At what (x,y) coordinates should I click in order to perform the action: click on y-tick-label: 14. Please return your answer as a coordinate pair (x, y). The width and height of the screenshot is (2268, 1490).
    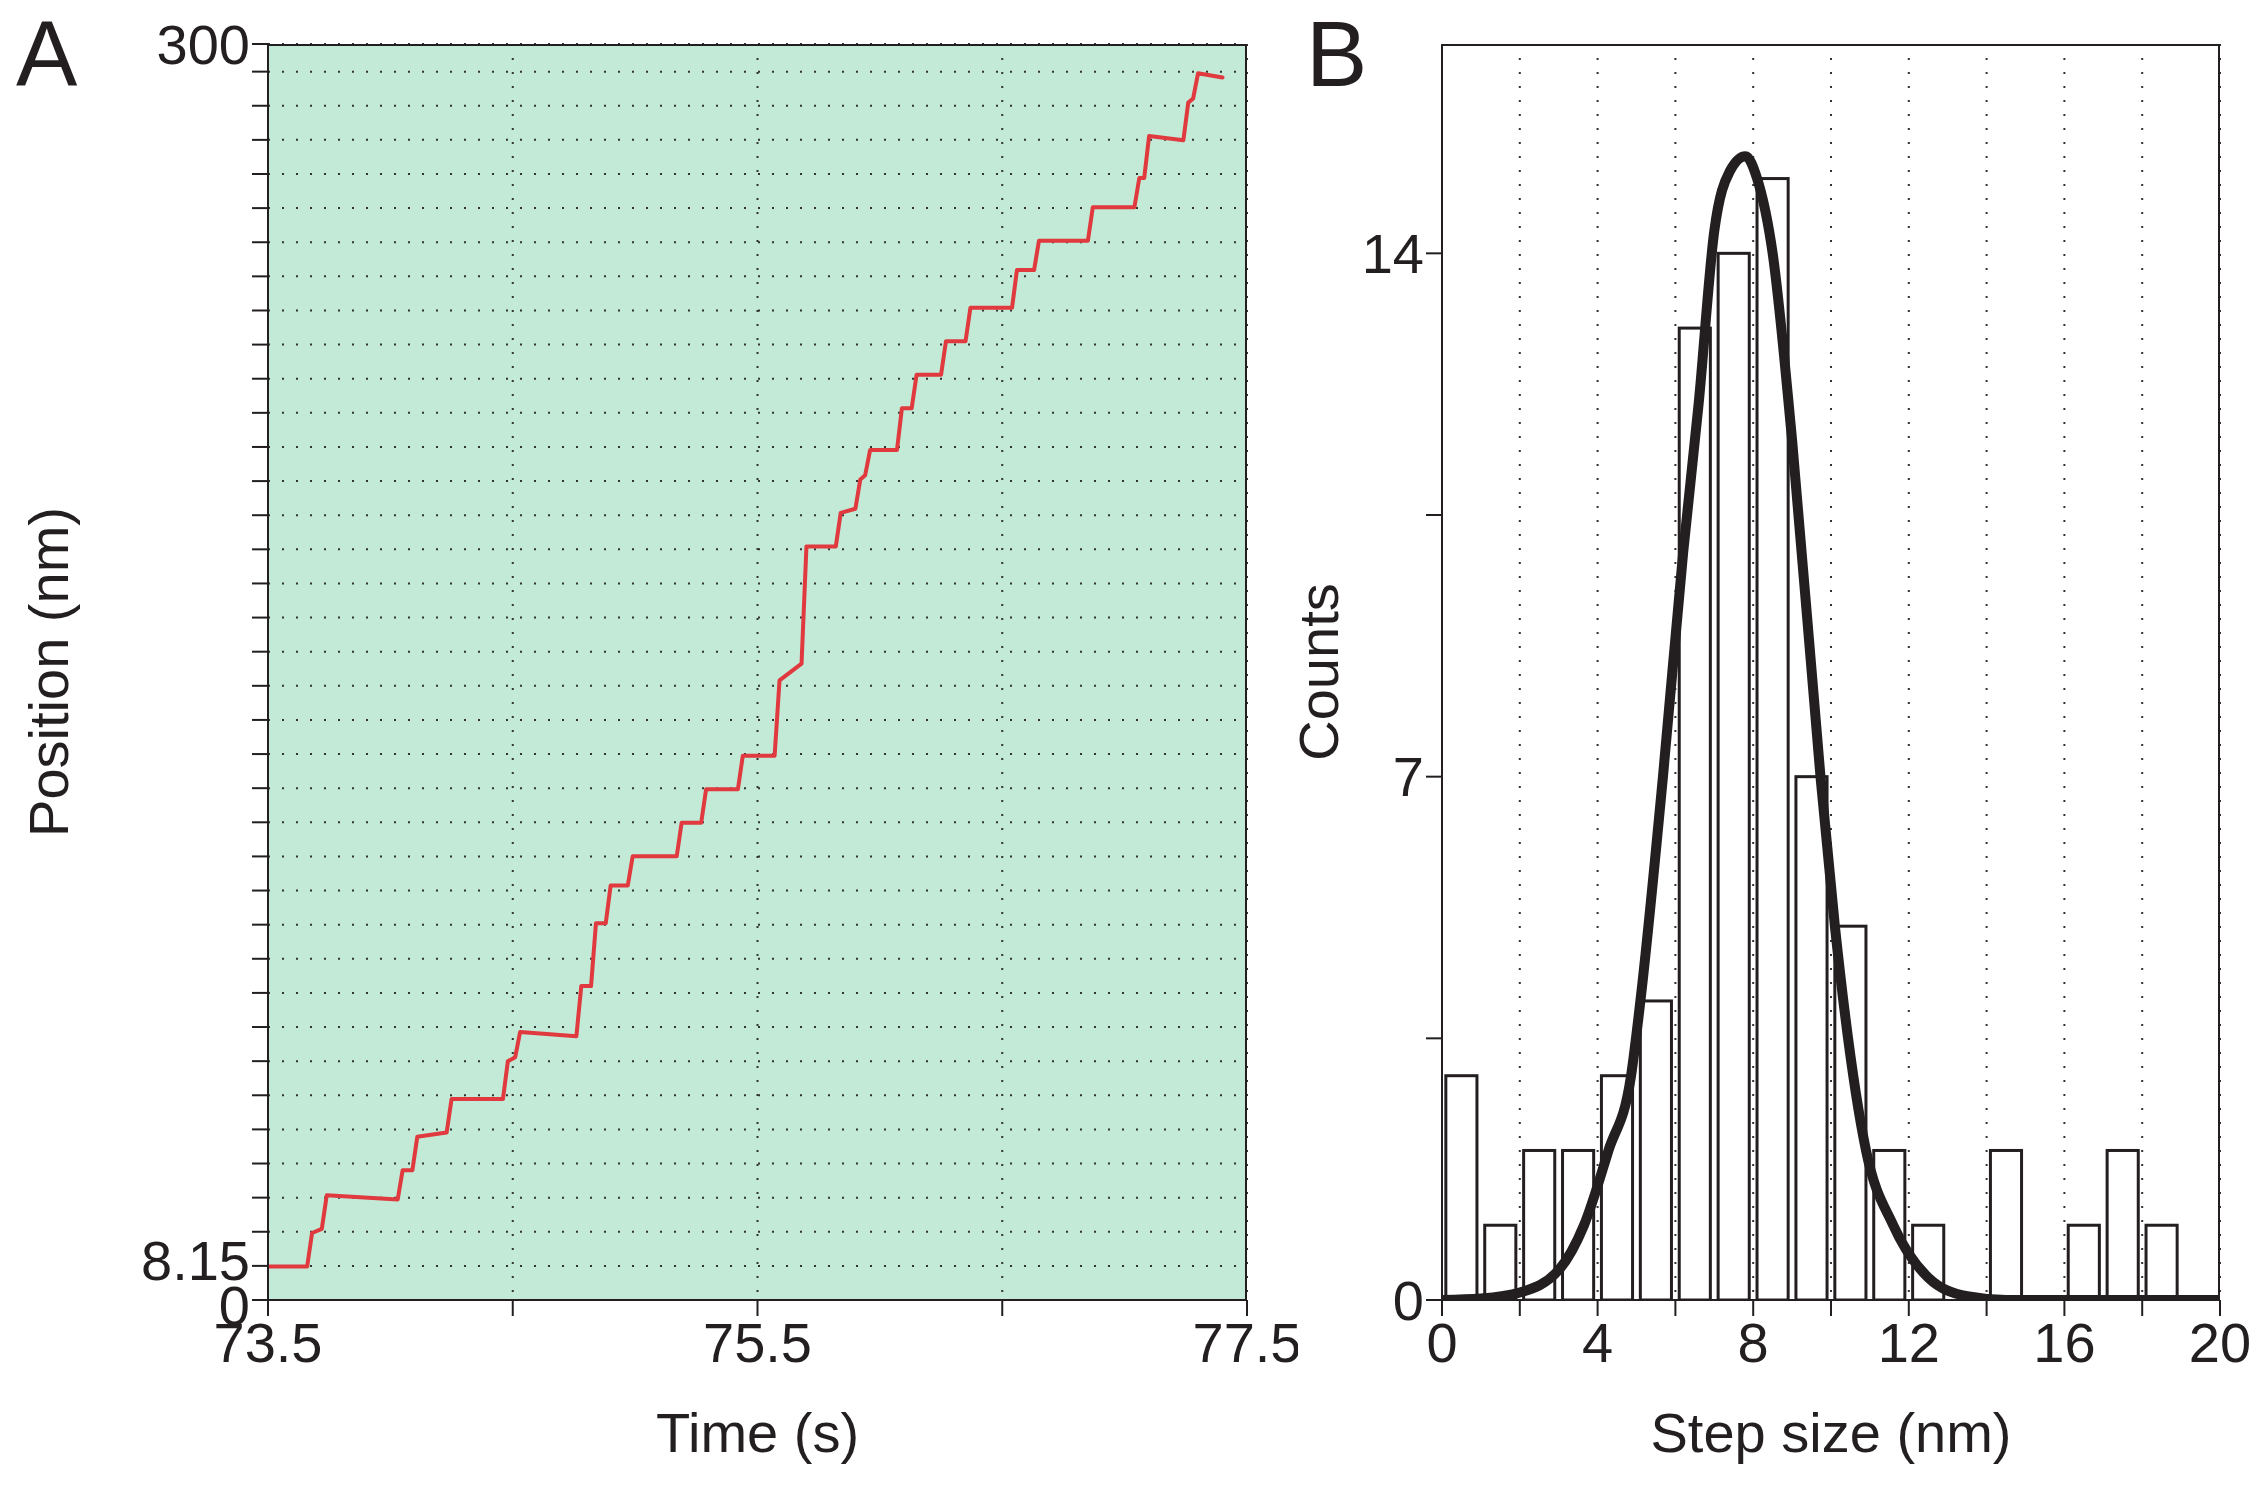
    Looking at the image, I should click on (1392, 253).